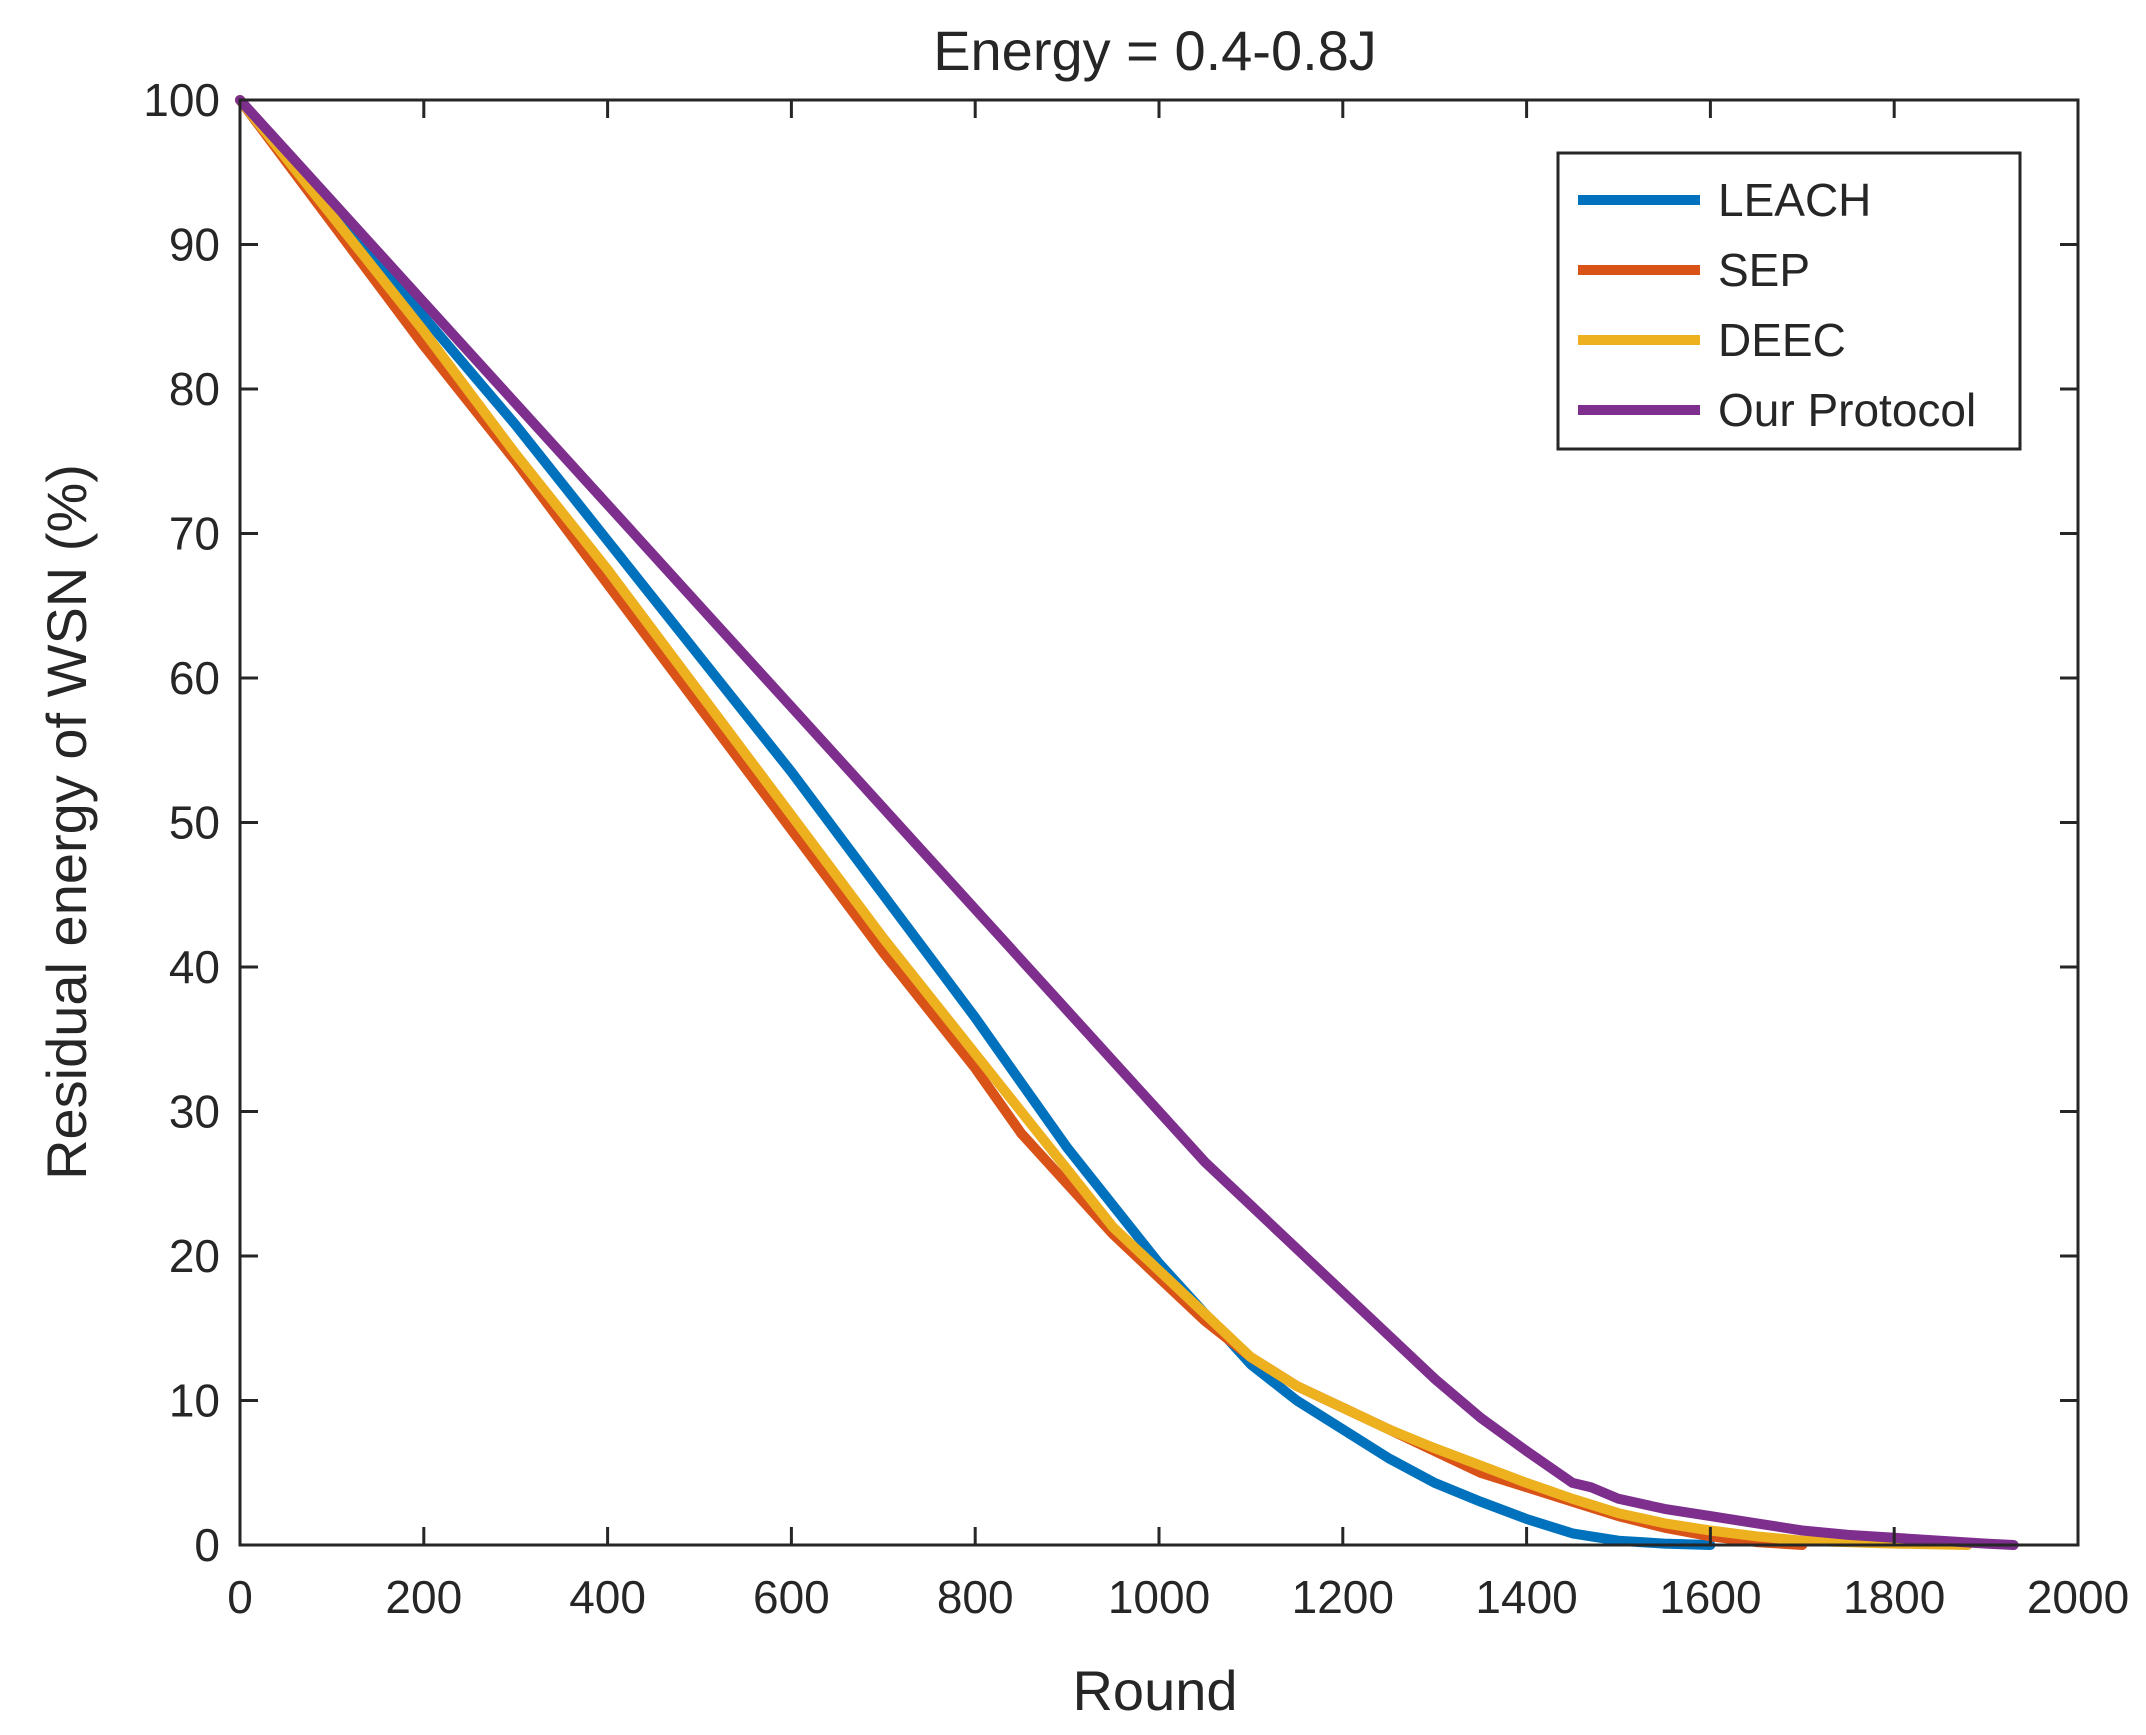  Describe the element at coordinates (1794, 200) in the screenshot. I see `legend-label-leach: LEACH` at that location.